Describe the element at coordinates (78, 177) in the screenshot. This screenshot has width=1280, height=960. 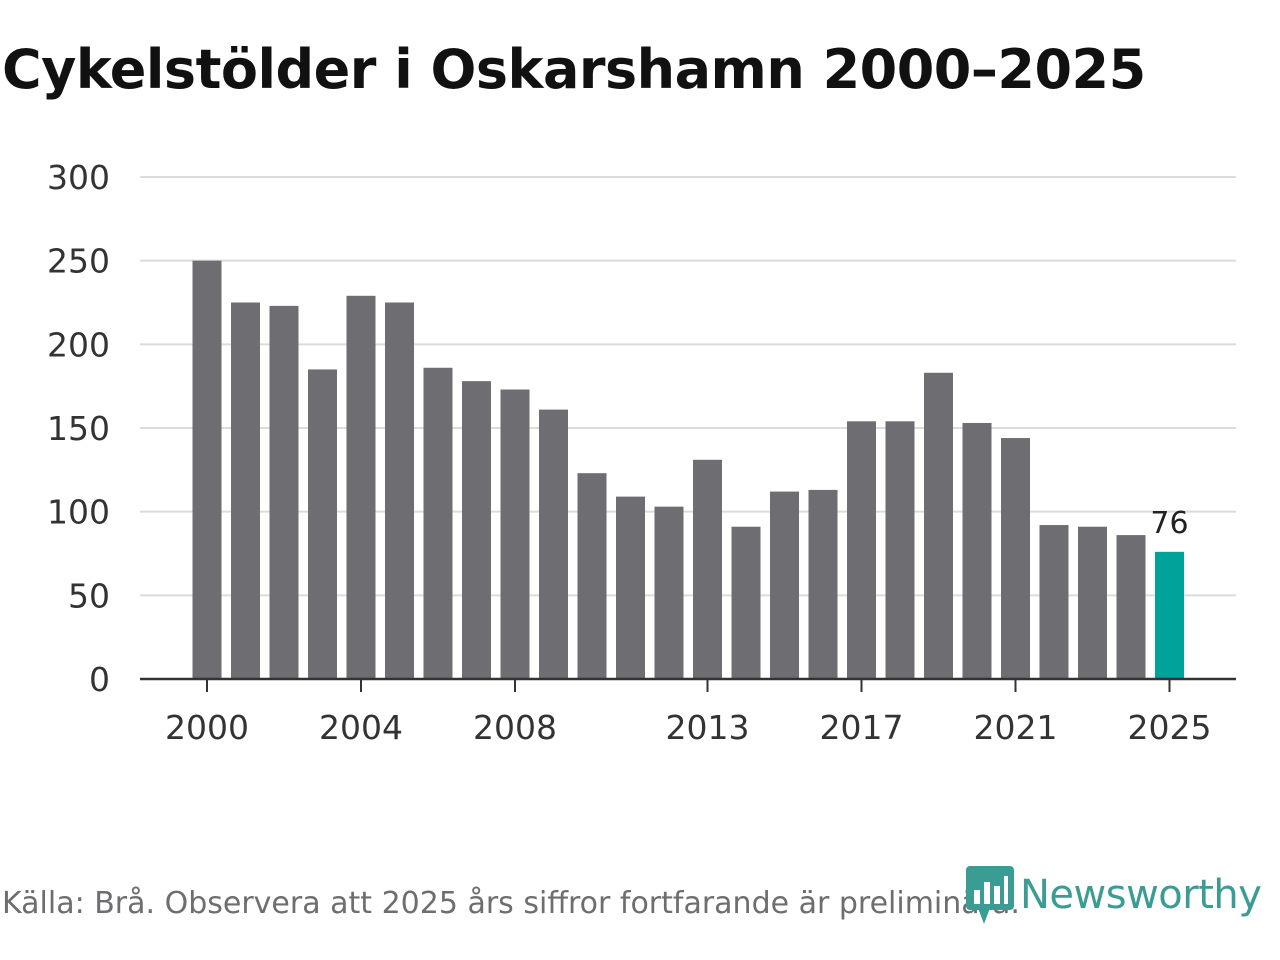
I see `y-tick-label: 300` at that location.